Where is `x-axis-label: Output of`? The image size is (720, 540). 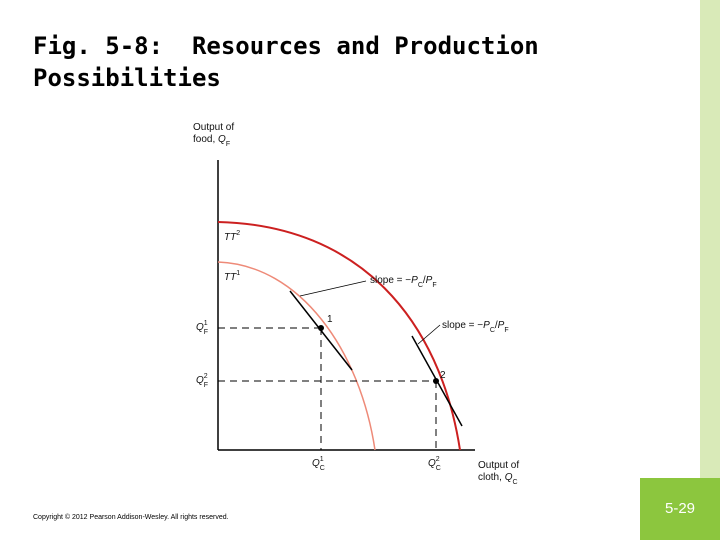 x-axis-label: Output of is located at coordinates (498, 465).